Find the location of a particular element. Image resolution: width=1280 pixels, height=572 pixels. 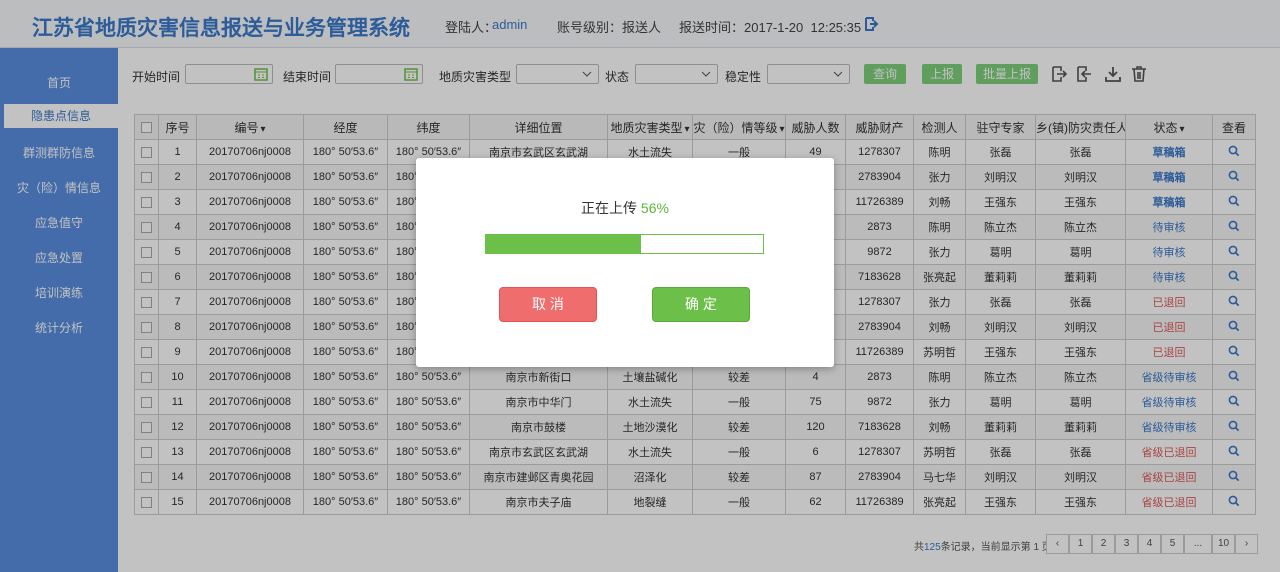

nav-item: 灾（险）情信息 is located at coordinates (58, 188).